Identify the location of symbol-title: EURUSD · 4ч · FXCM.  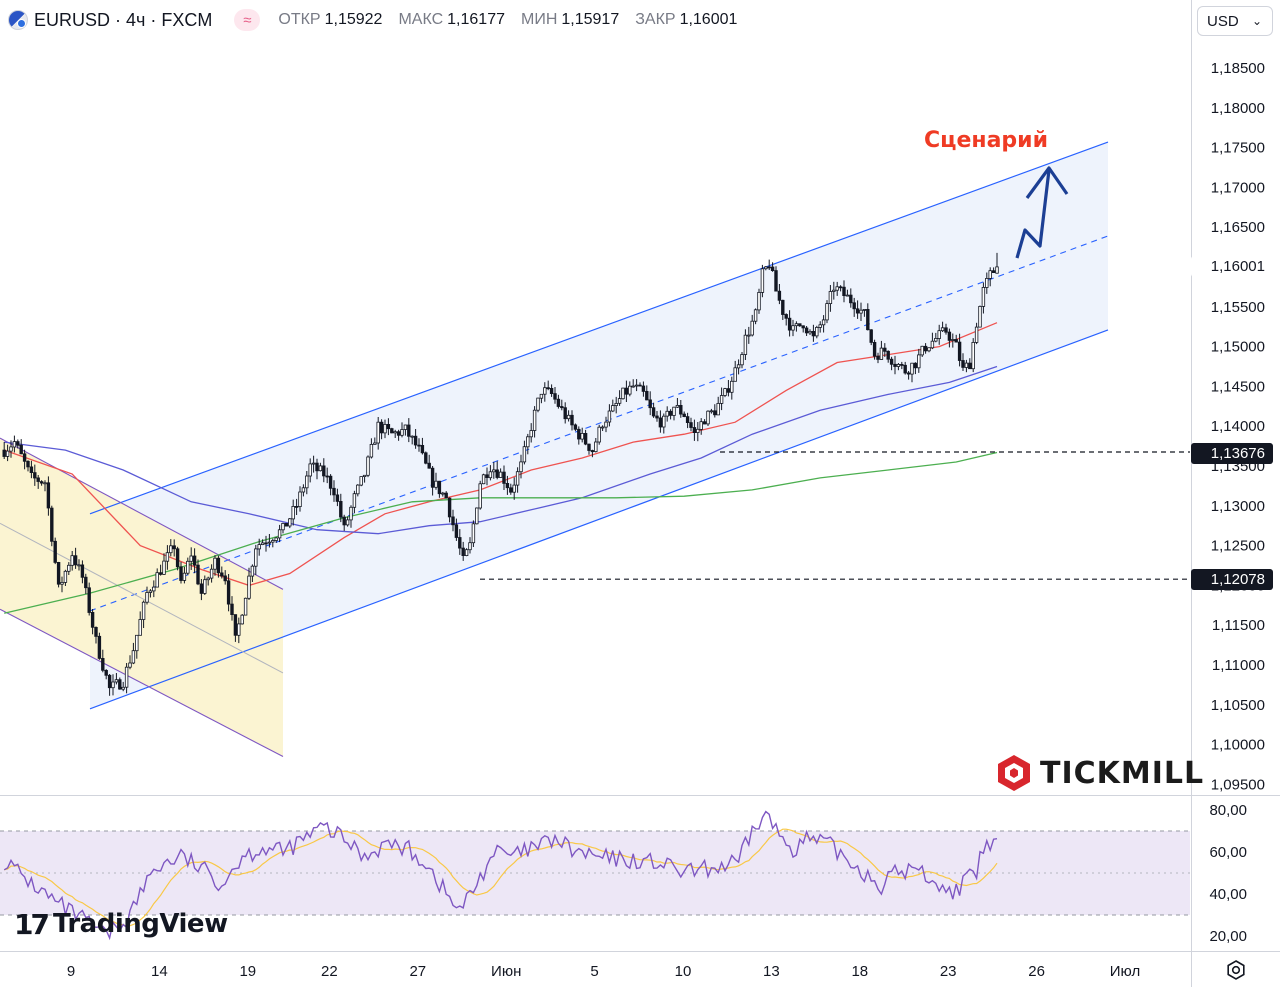
(123, 19).